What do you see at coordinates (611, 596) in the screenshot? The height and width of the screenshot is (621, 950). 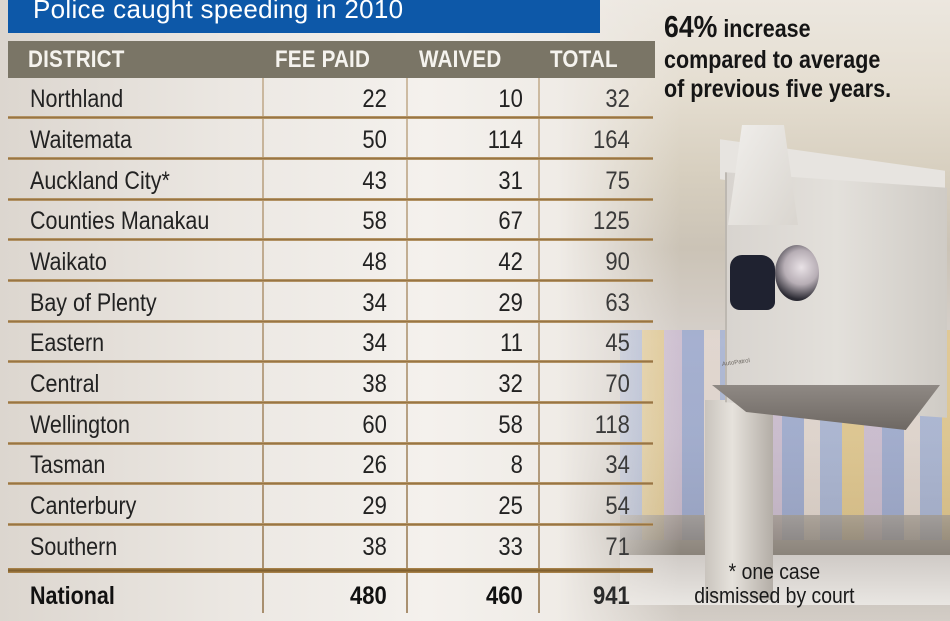 I see `total-value: 941` at bounding box center [611, 596].